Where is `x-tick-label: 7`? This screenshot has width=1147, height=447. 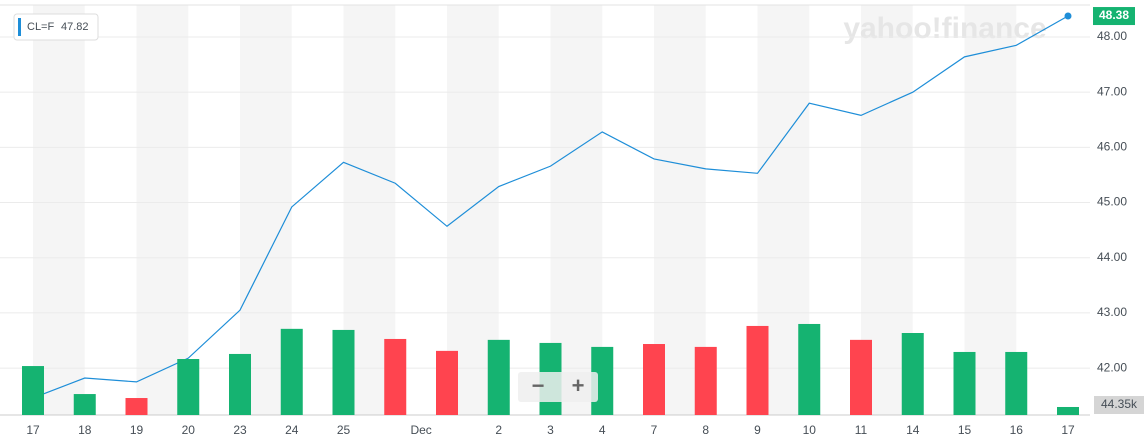
x-tick-label: 7 is located at coordinates (654, 430).